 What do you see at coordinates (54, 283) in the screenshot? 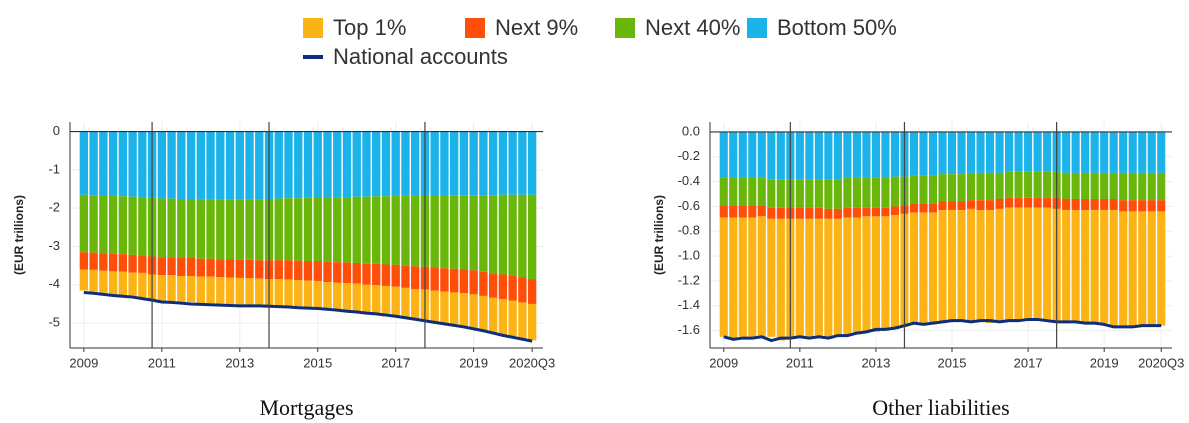
I see `y-tick-label: -4` at bounding box center [54, 283].